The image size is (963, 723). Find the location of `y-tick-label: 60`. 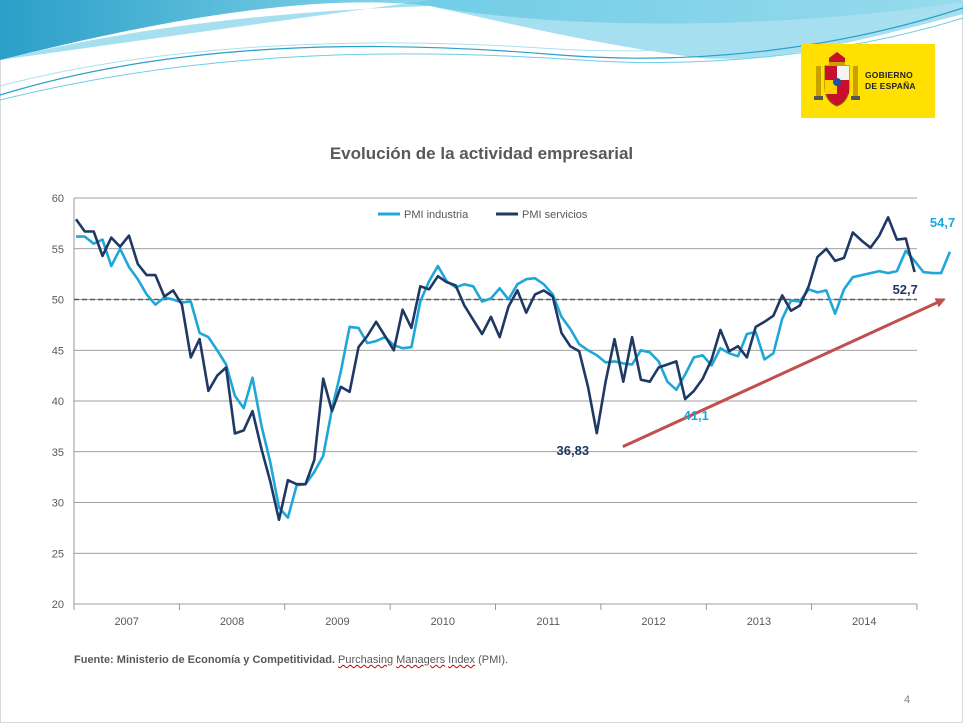

y-tick-label: 60 is located at coordinates (58, 199).